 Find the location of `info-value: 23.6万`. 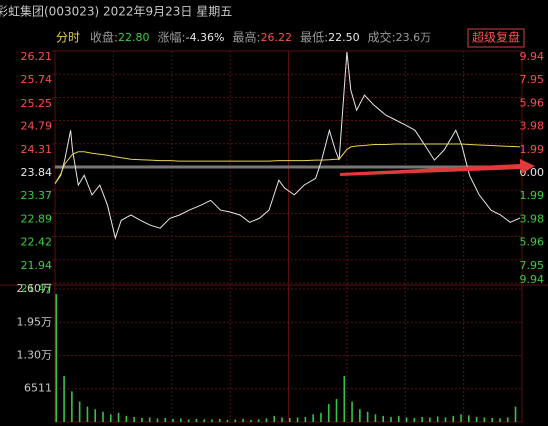

info-value: 23.6万 is located at coordinates (414, 37).